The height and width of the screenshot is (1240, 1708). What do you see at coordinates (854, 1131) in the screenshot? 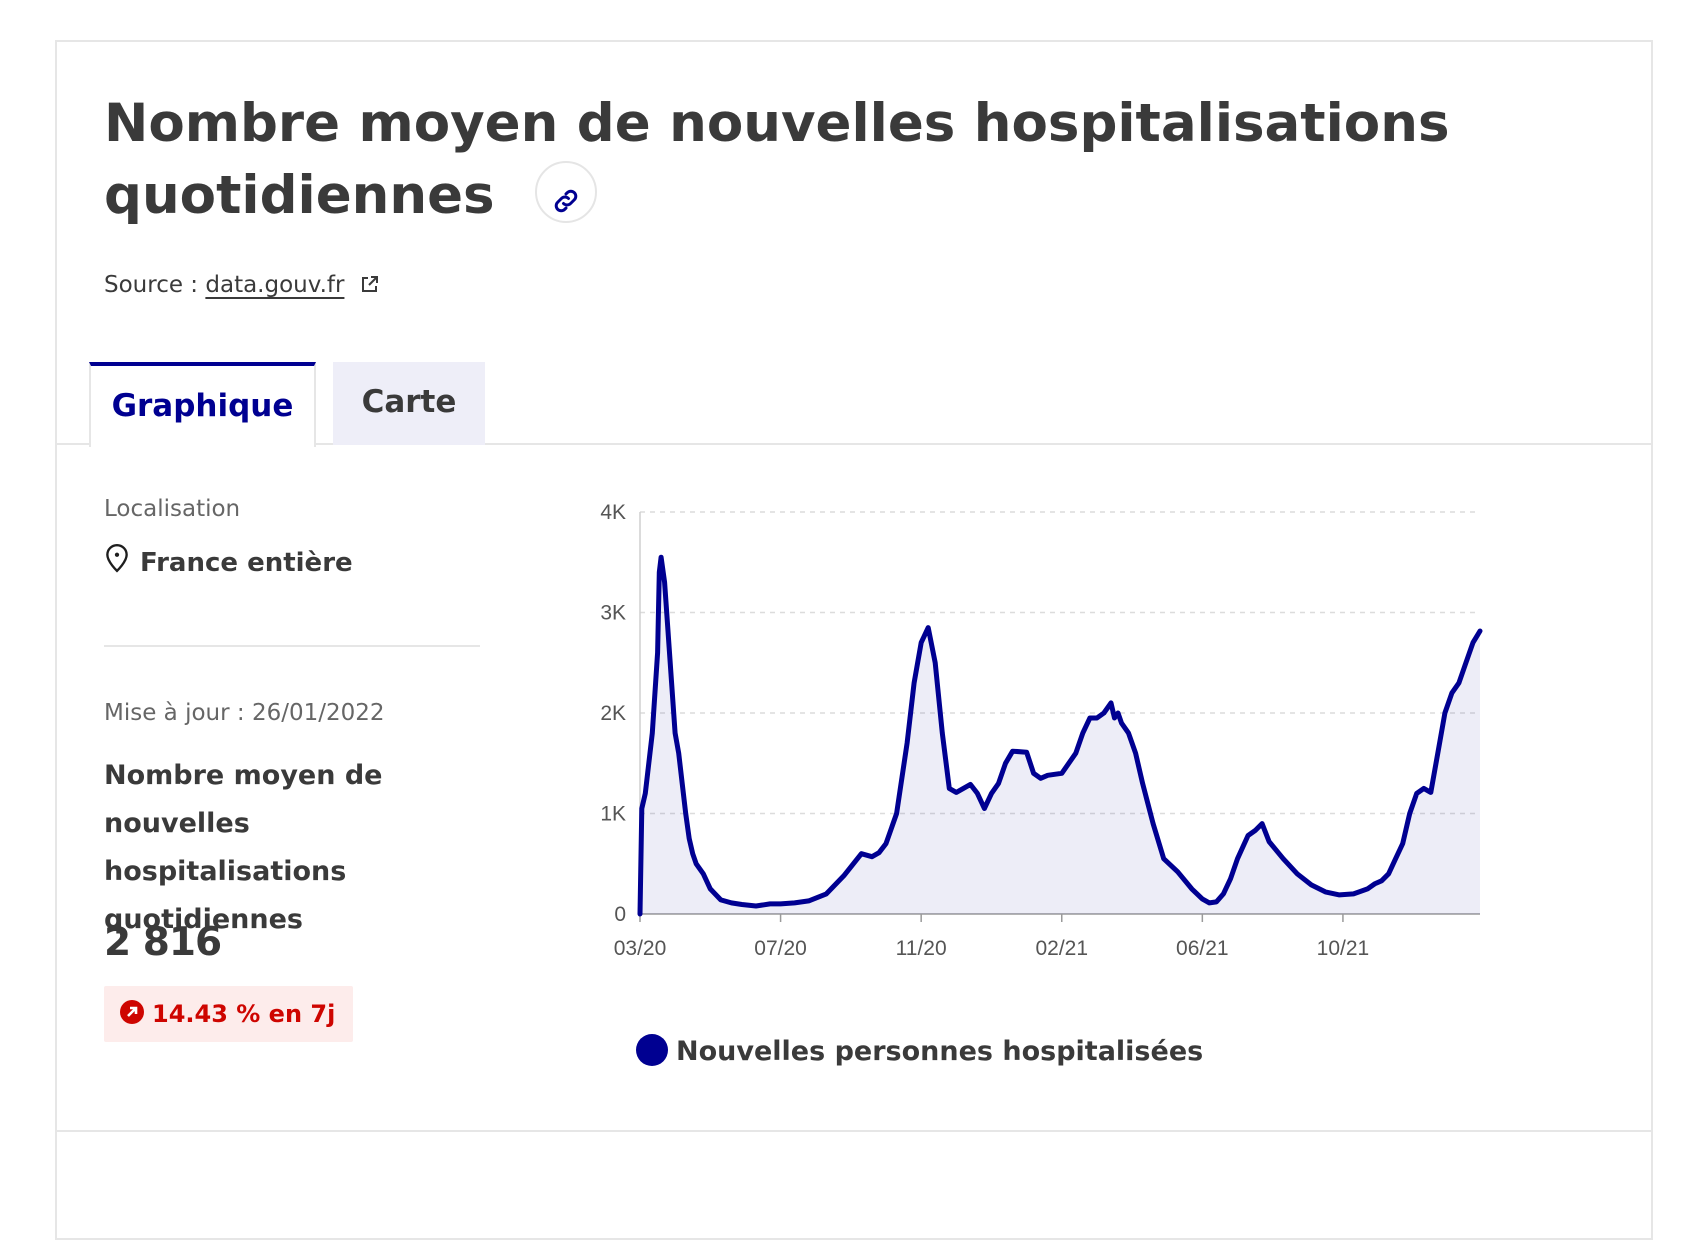
I see `card-bottom-divider` at bounding box center [854, 1131].